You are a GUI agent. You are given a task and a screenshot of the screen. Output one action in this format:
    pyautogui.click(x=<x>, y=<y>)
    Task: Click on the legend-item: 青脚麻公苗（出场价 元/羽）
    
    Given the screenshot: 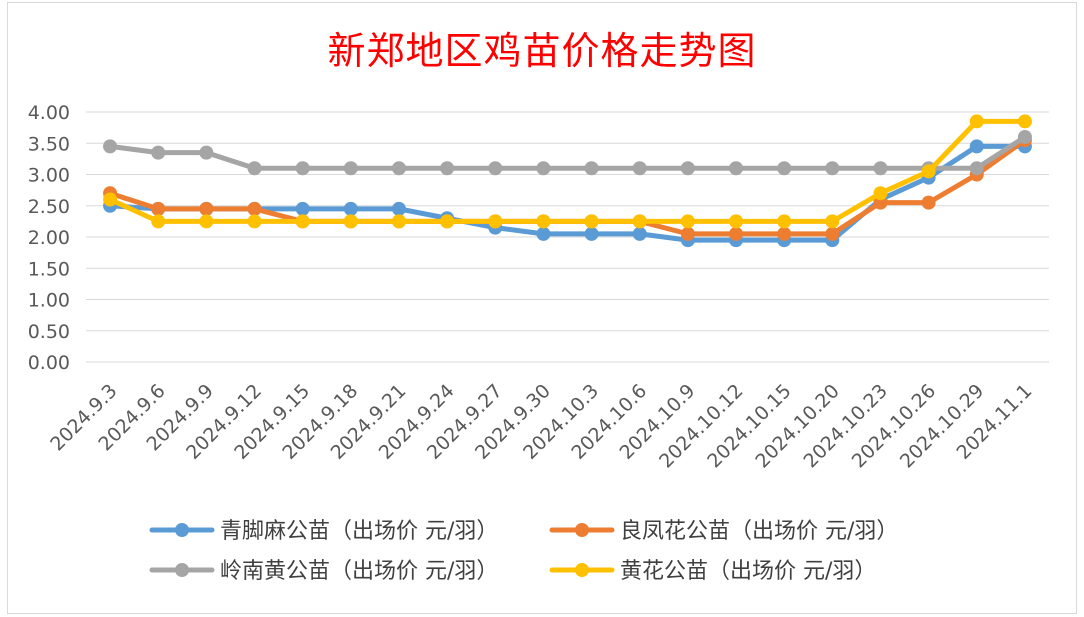 What is the action you would take?
    pyautogui.click(x=323, y=531)
    